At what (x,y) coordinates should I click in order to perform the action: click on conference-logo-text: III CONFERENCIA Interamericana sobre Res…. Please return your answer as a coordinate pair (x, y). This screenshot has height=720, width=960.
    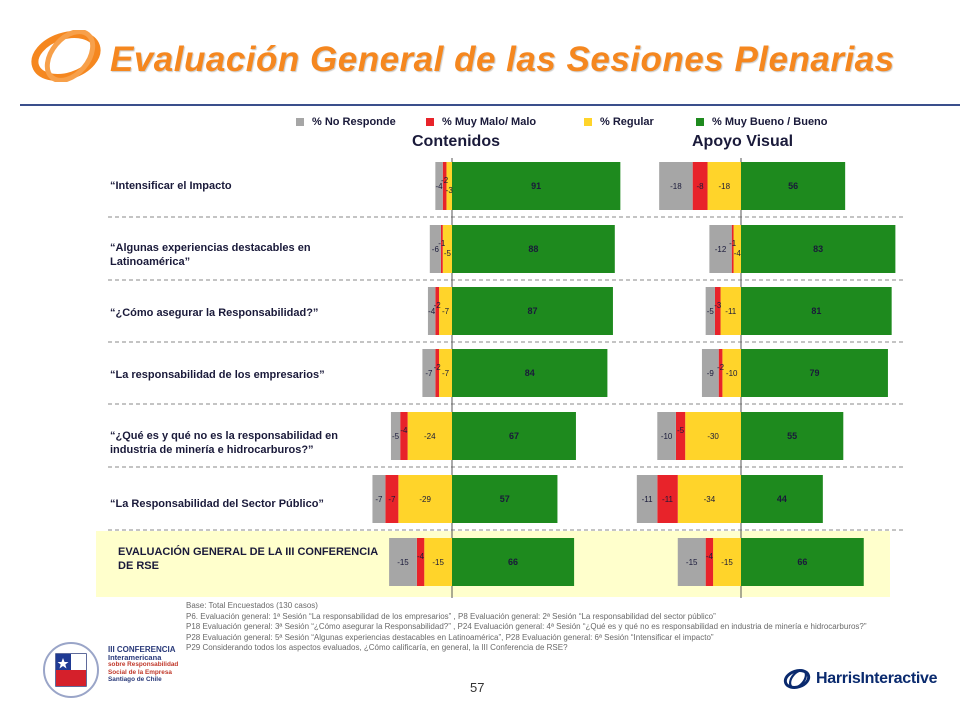
    Looking at the image, I should click on (143, 665).